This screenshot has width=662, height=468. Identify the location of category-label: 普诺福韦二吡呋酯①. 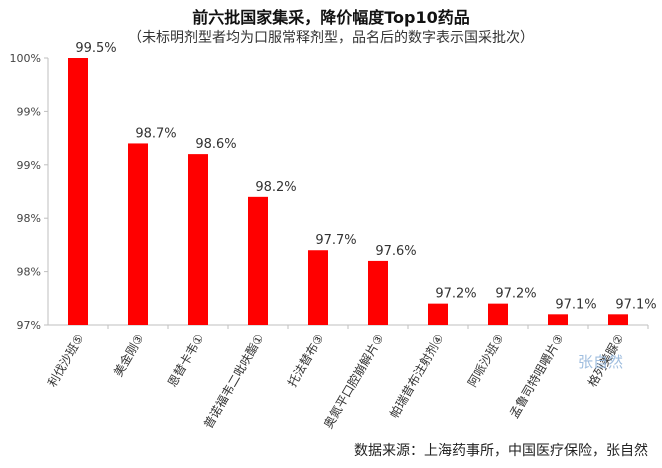
(233, 381).